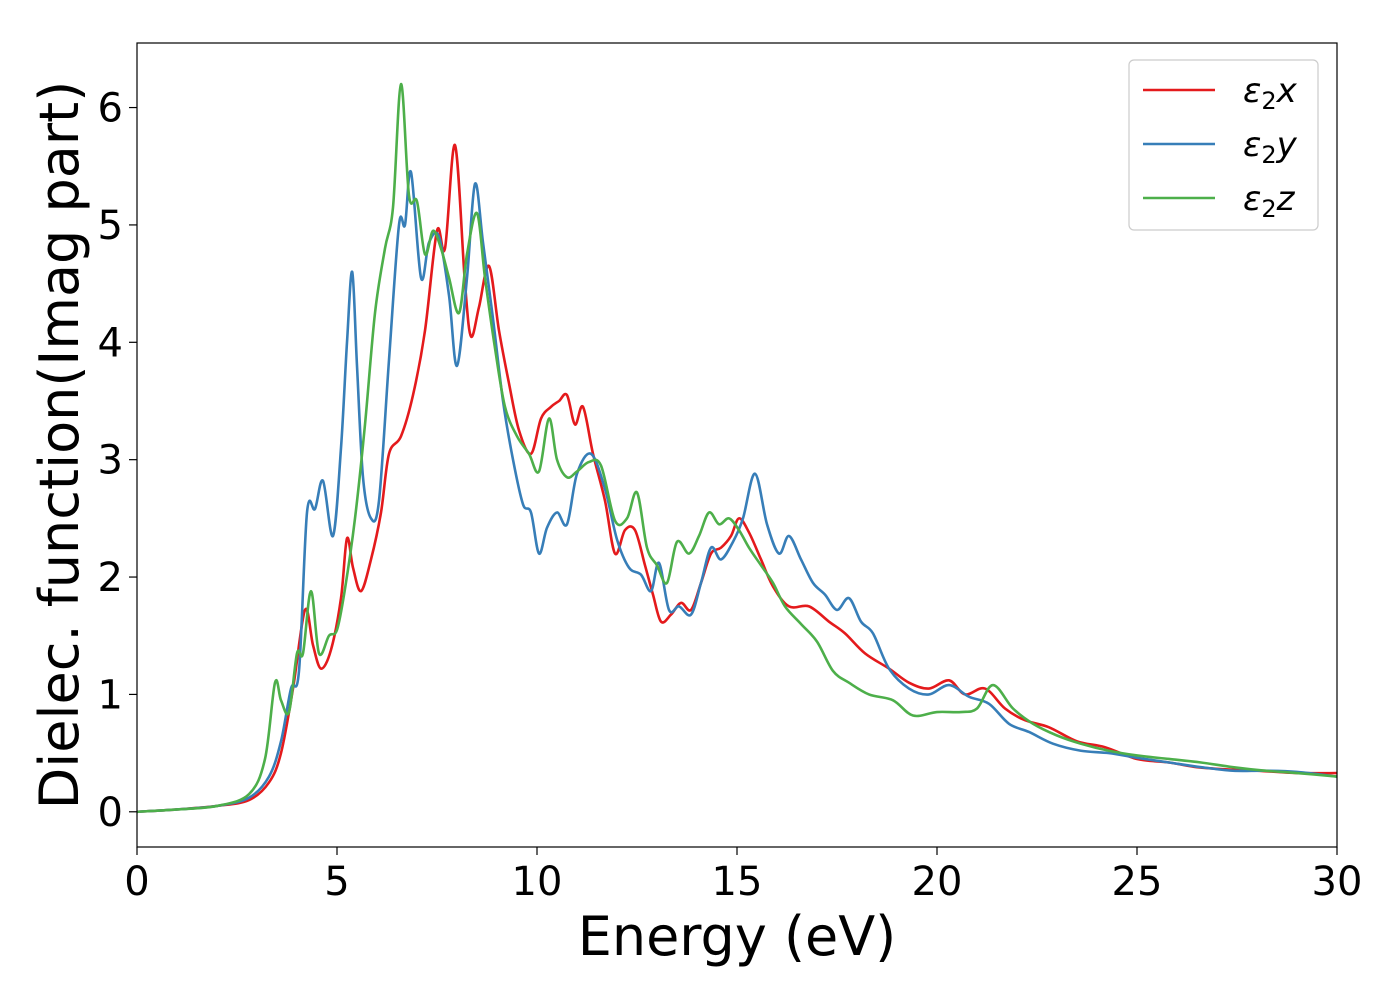 The height and width of the screenshot is (1000, 1400). I want to click on y-tick-label: 2, so click(110, 578).